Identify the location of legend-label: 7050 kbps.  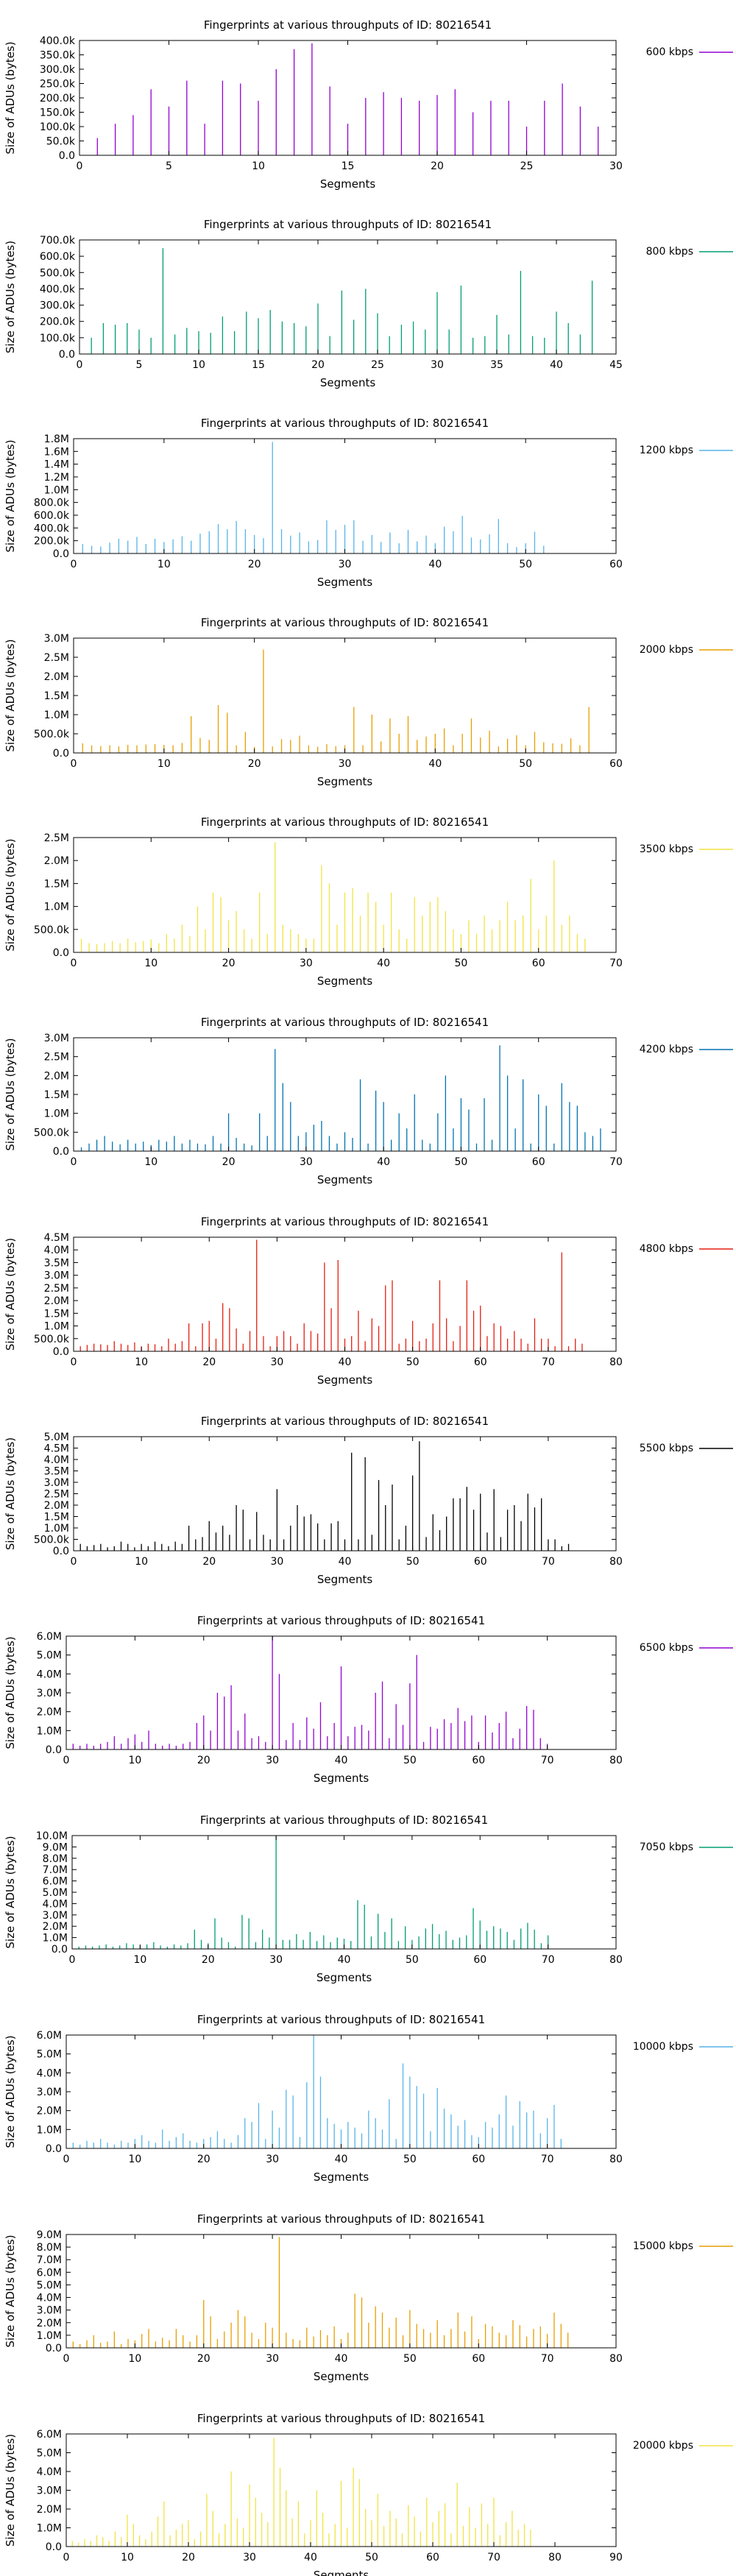
(666, 1847).